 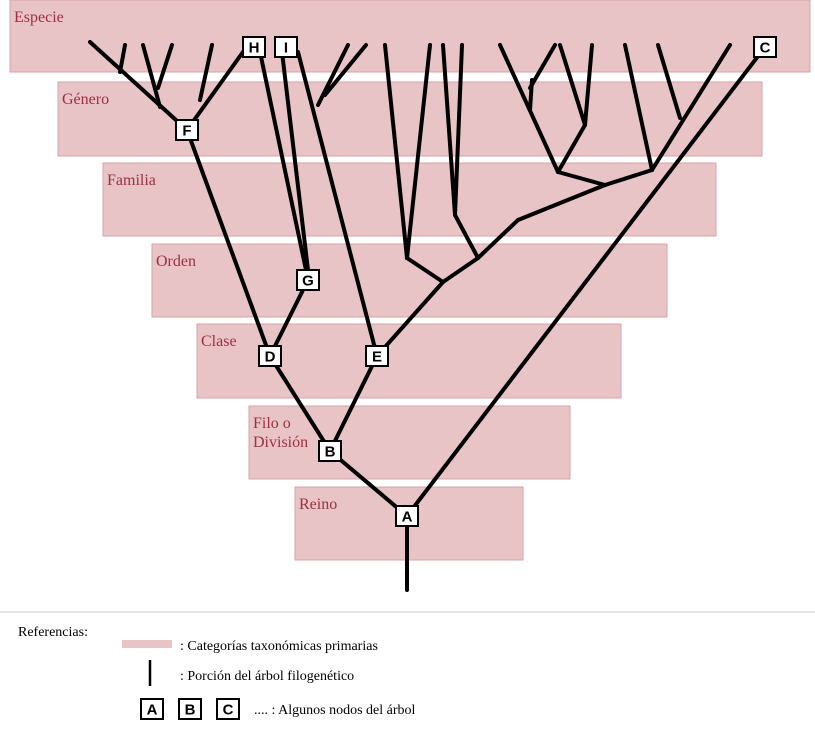 I want to click on legend-nodes: A B C, so click(x=190, y=709).